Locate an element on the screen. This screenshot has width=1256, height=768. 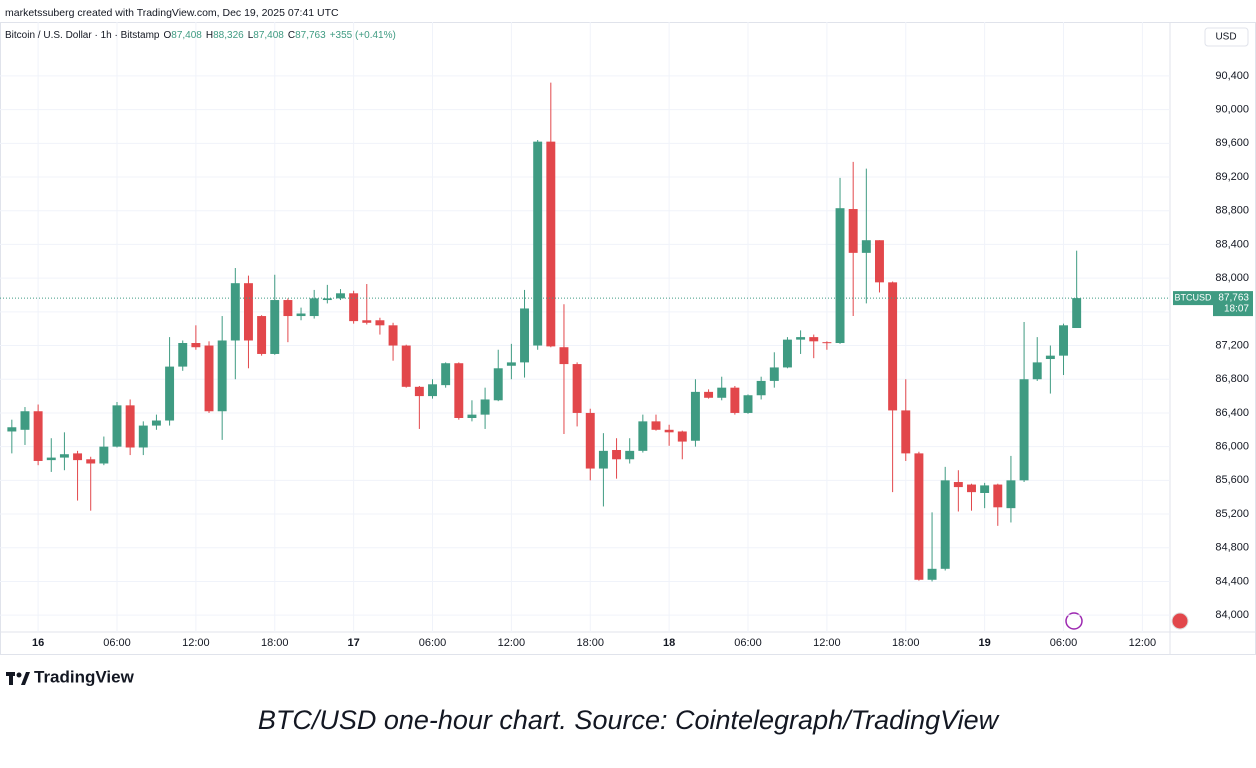
y-tick-label: 89,200 is located at coordinates (1232, 177).